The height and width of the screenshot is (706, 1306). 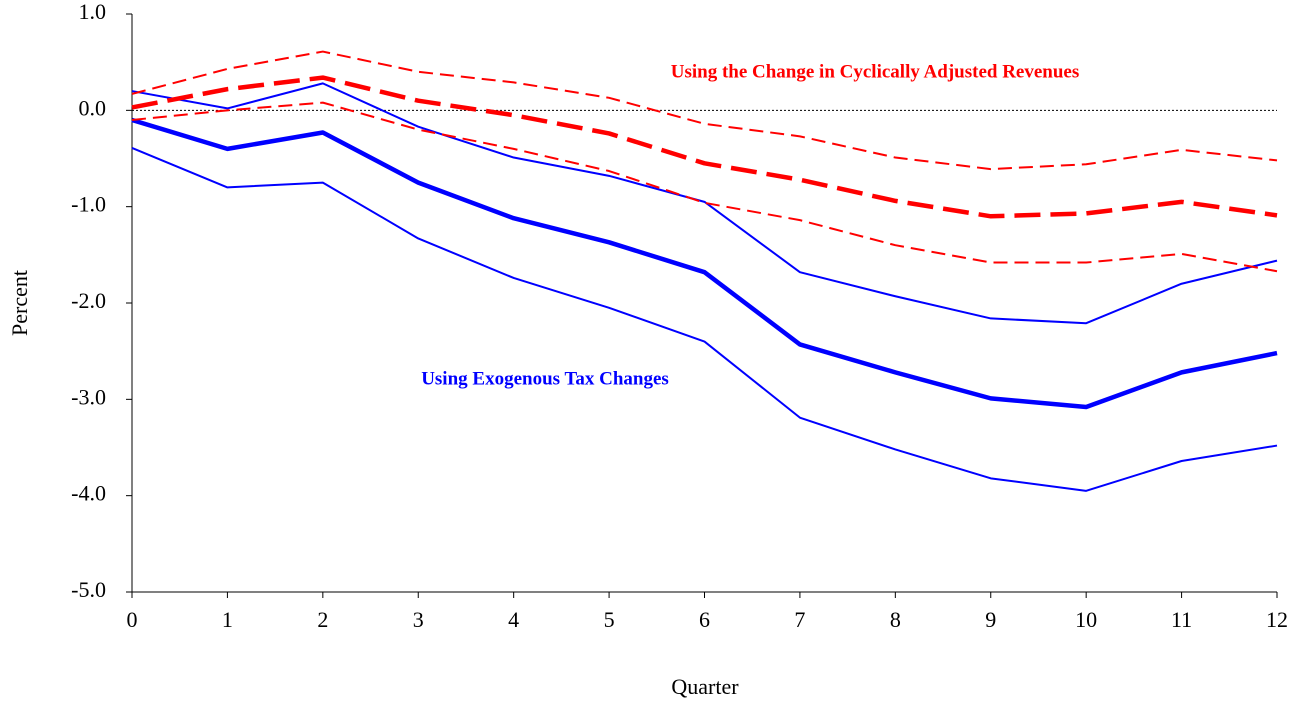 I want to click on y-tick-label: -2.0, so click(x=88, y=300).